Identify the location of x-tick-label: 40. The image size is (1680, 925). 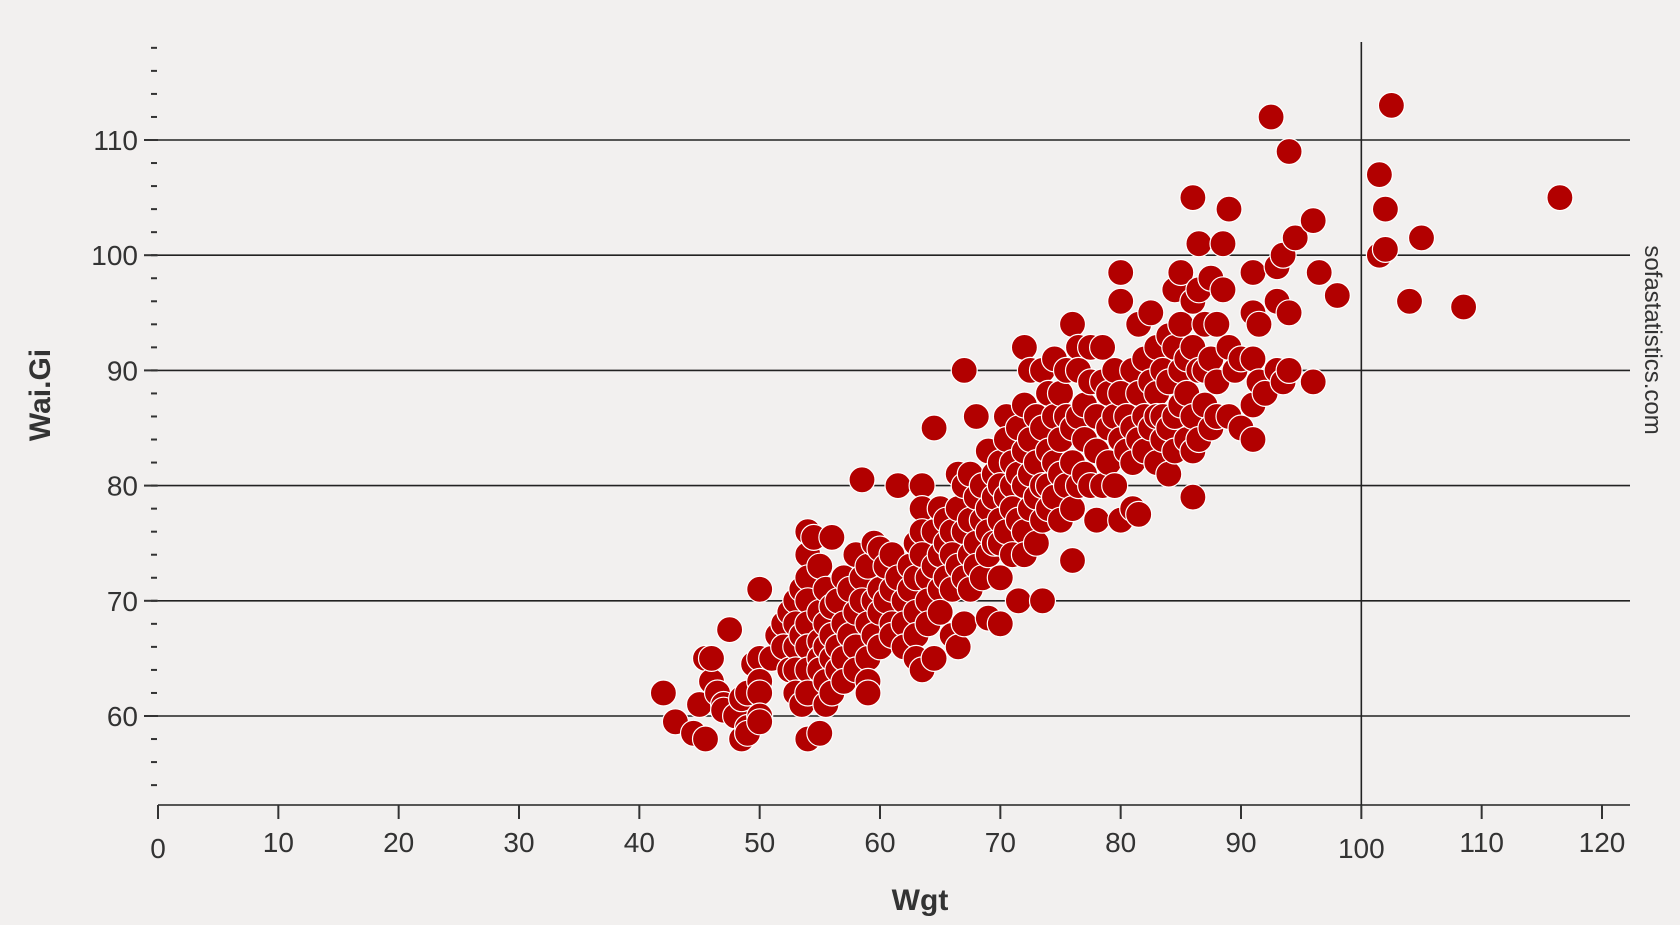
(639, 842).